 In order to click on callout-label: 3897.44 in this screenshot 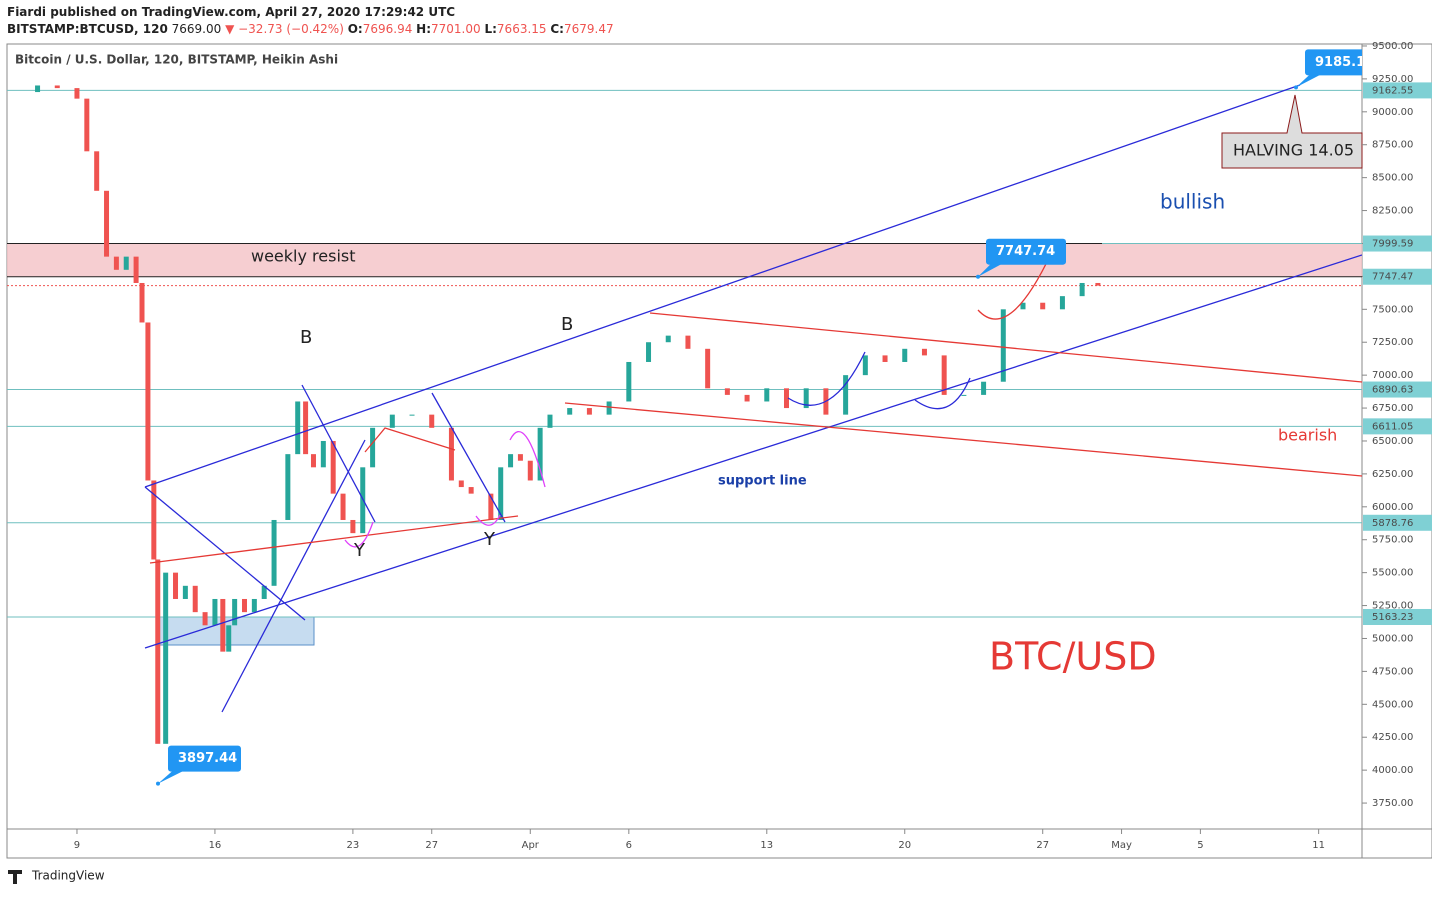, I will do `click(207, 758)`.